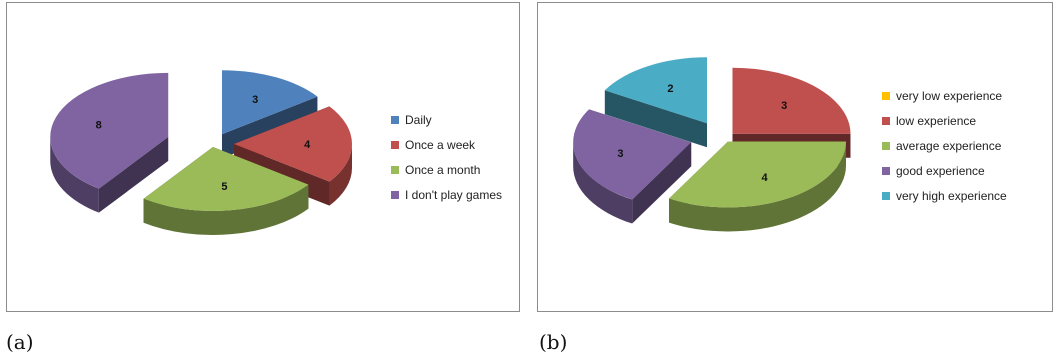 The height and width of the screenshot is (361, 1056). I want to click on legend-item: very low experience, so click(944, 100).